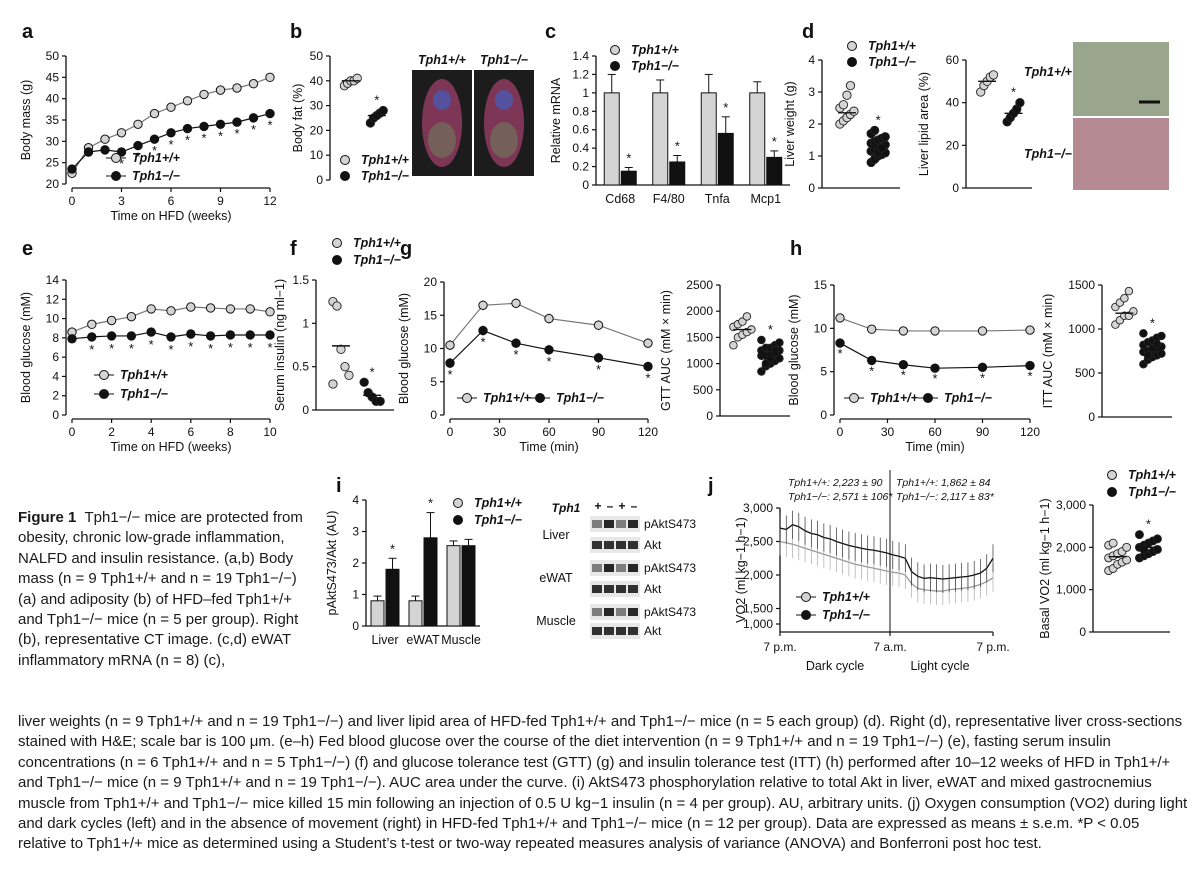 This screenshot has height=891, width=1200. What do you see at coordinates (1121, 79) in the screenshot?
I see `he-image` at bounding box center [1121, 79].